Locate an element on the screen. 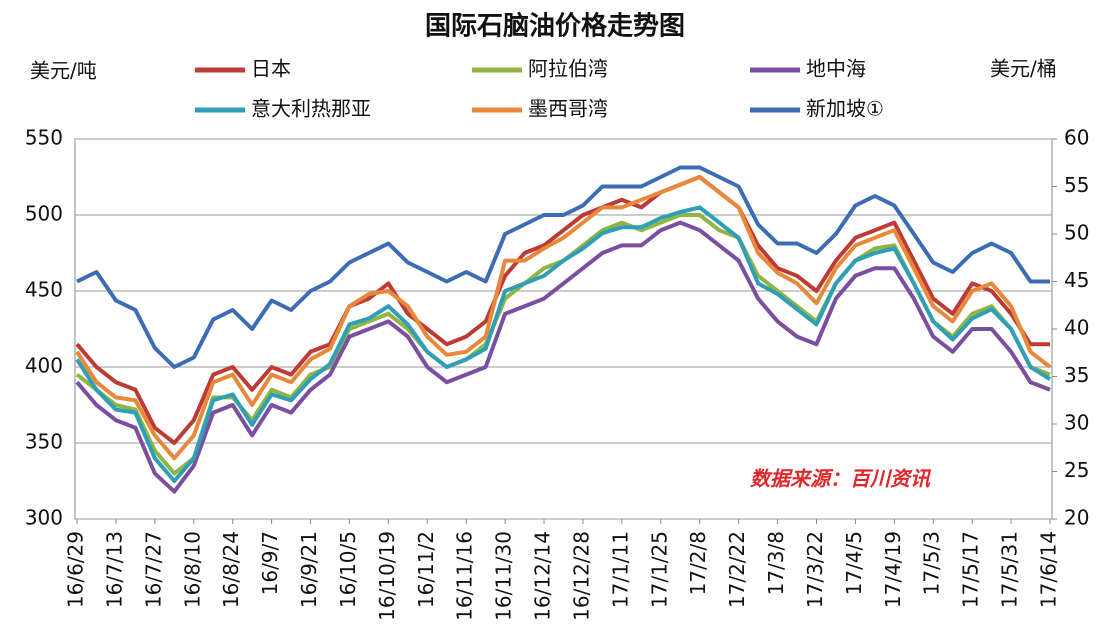 Image resolution: width=1110 pixels, height=633 pixels. chart-title: 国际石脑油价格走势图 is located at coordinates (555, 26).